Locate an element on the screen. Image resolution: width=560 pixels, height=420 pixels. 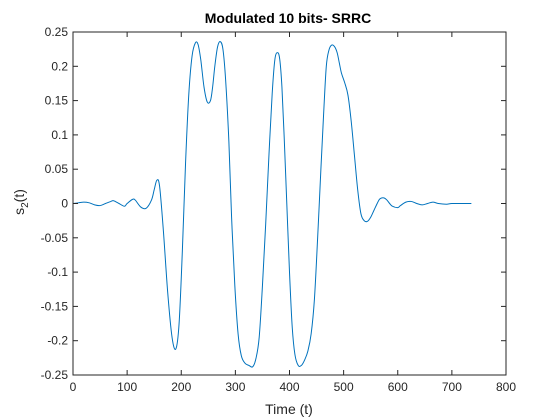
y-tick-label: -0.15 is located at coordinates (55, 306).